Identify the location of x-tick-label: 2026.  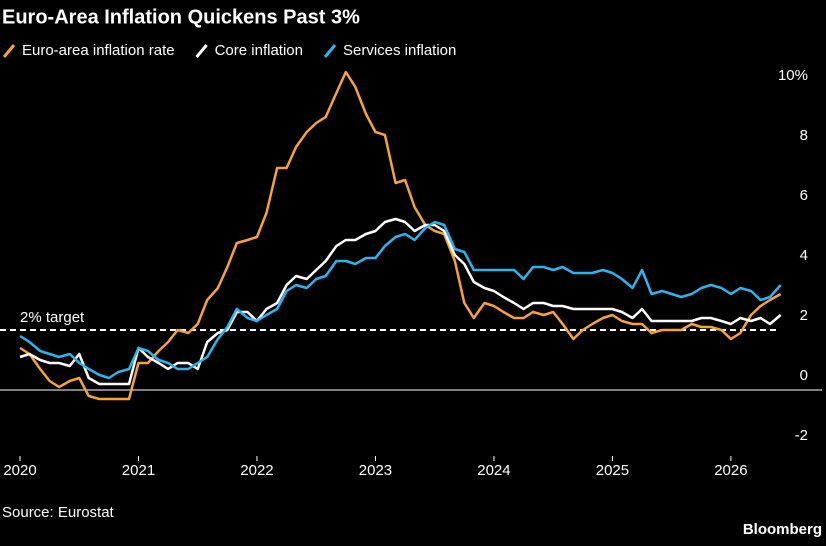
(730, 470).